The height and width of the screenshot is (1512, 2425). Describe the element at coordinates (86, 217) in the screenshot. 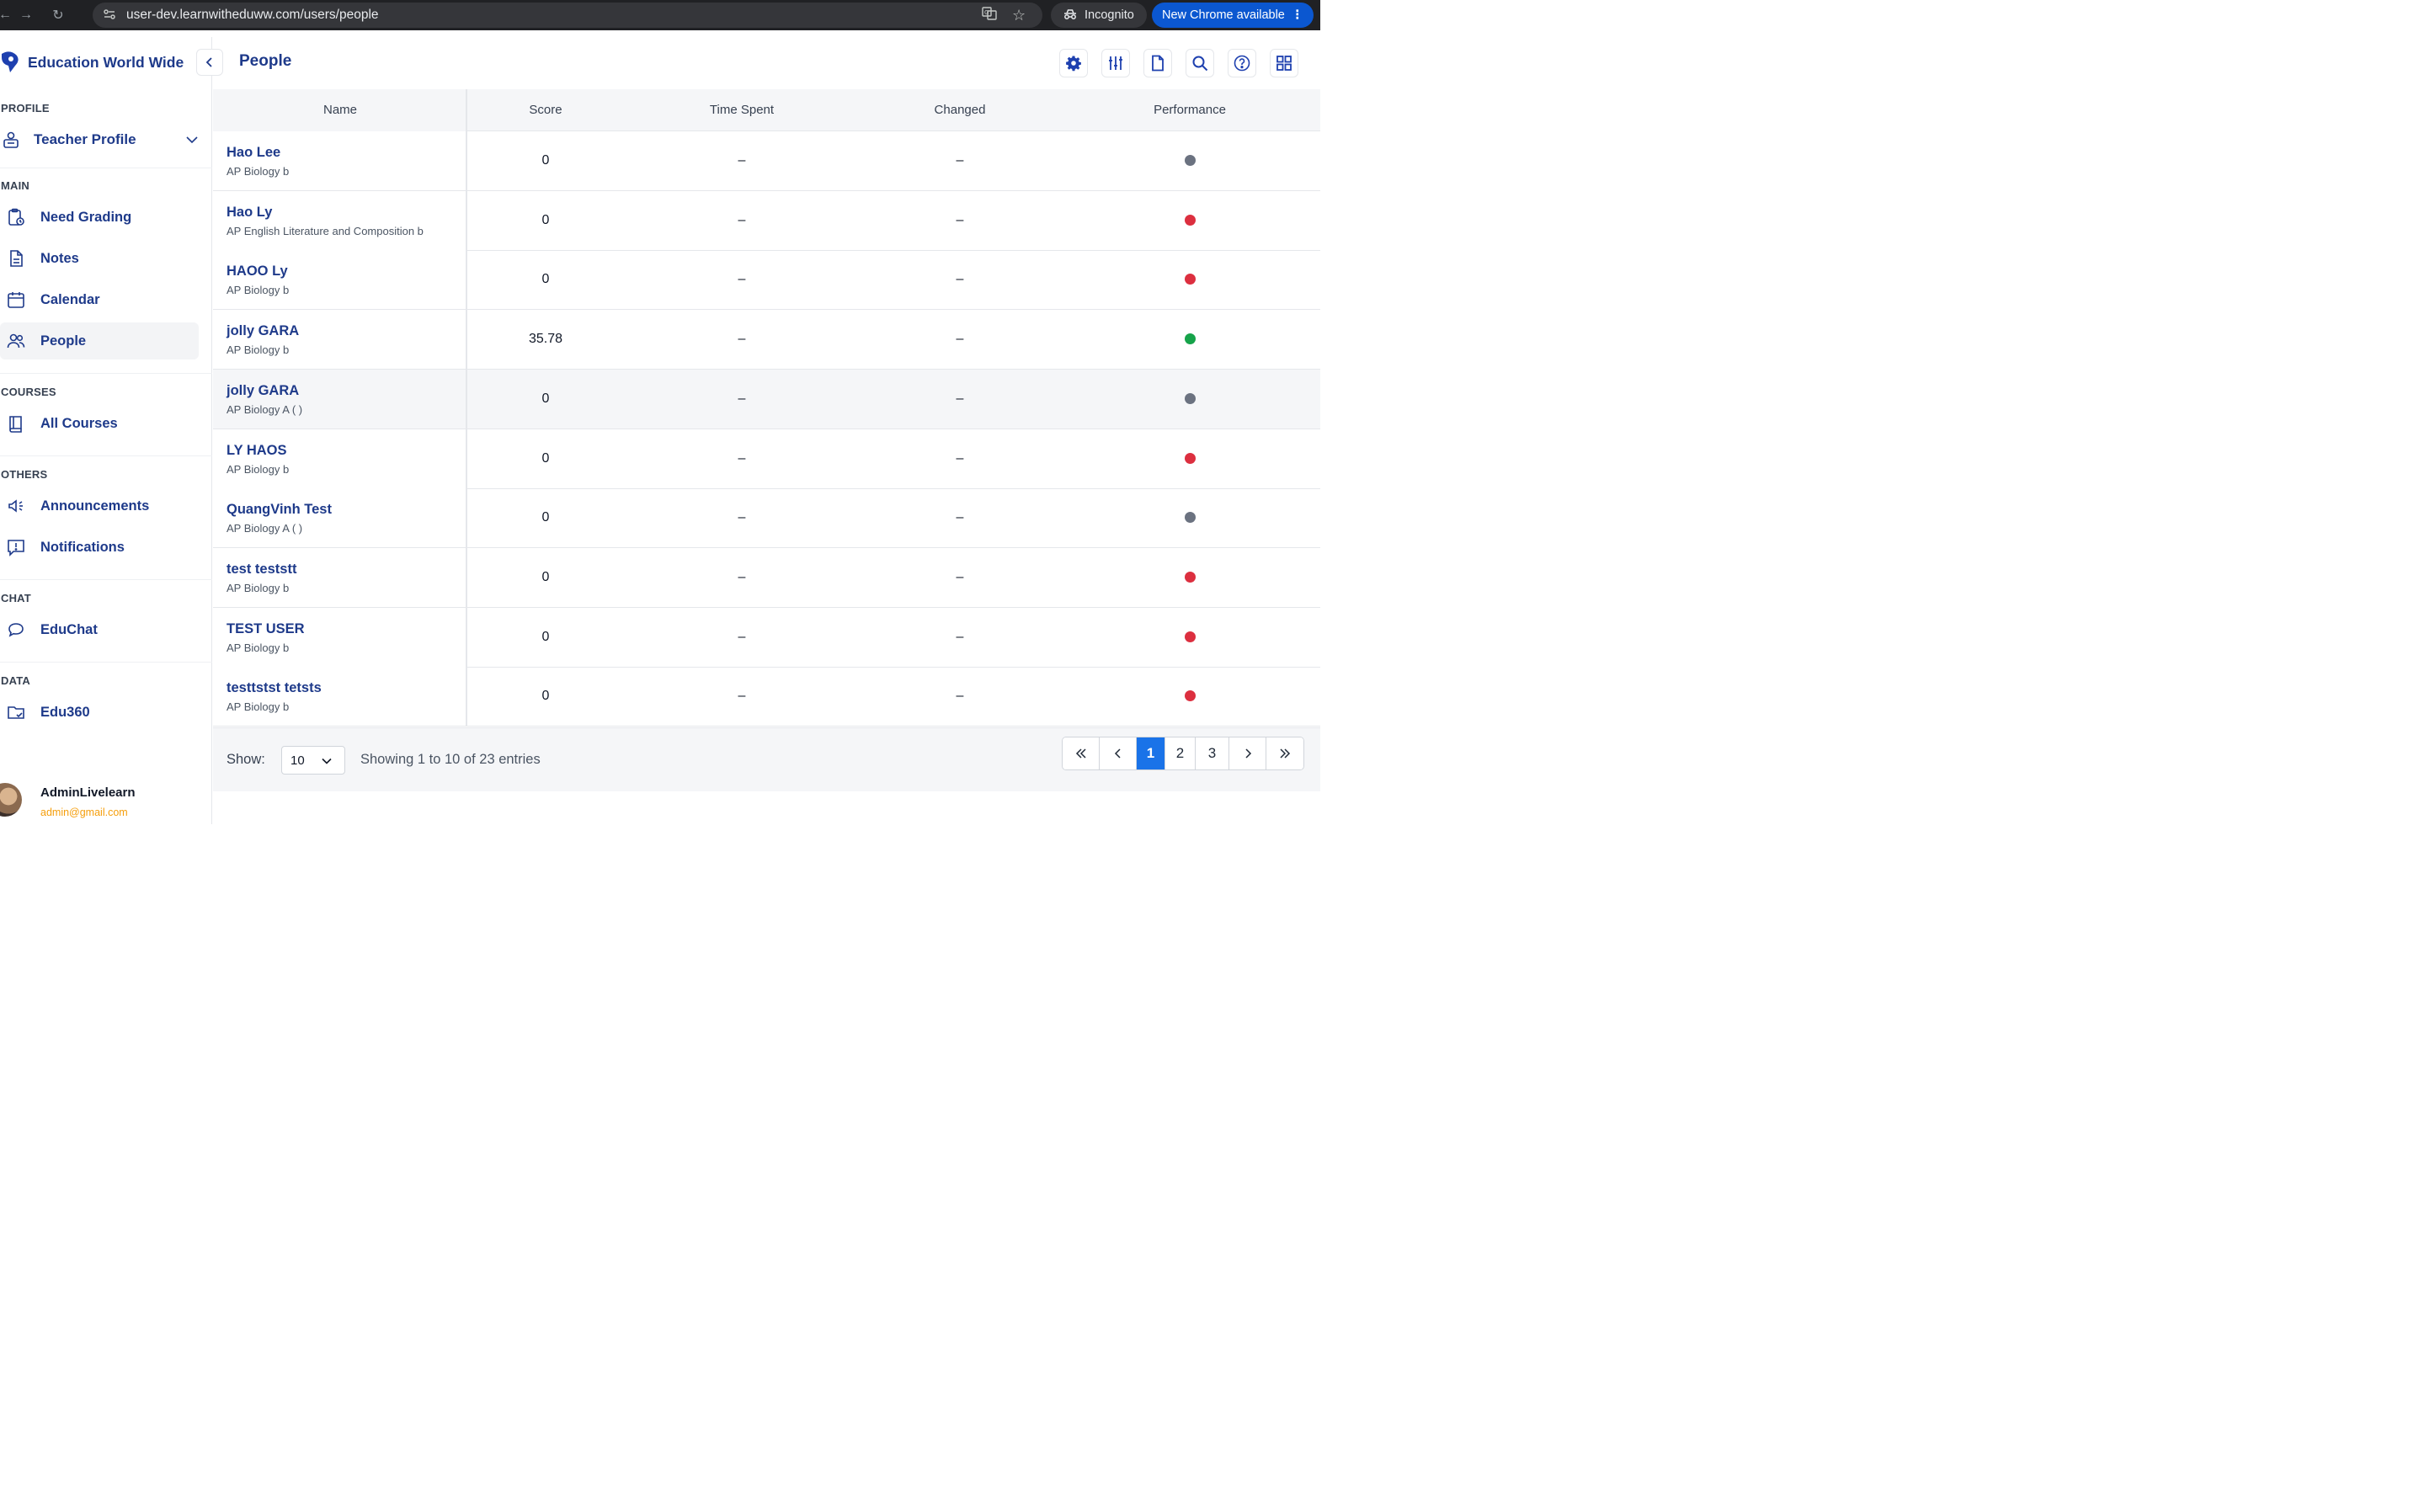

I see `sidebar-item-label: Need Grading` at that location.